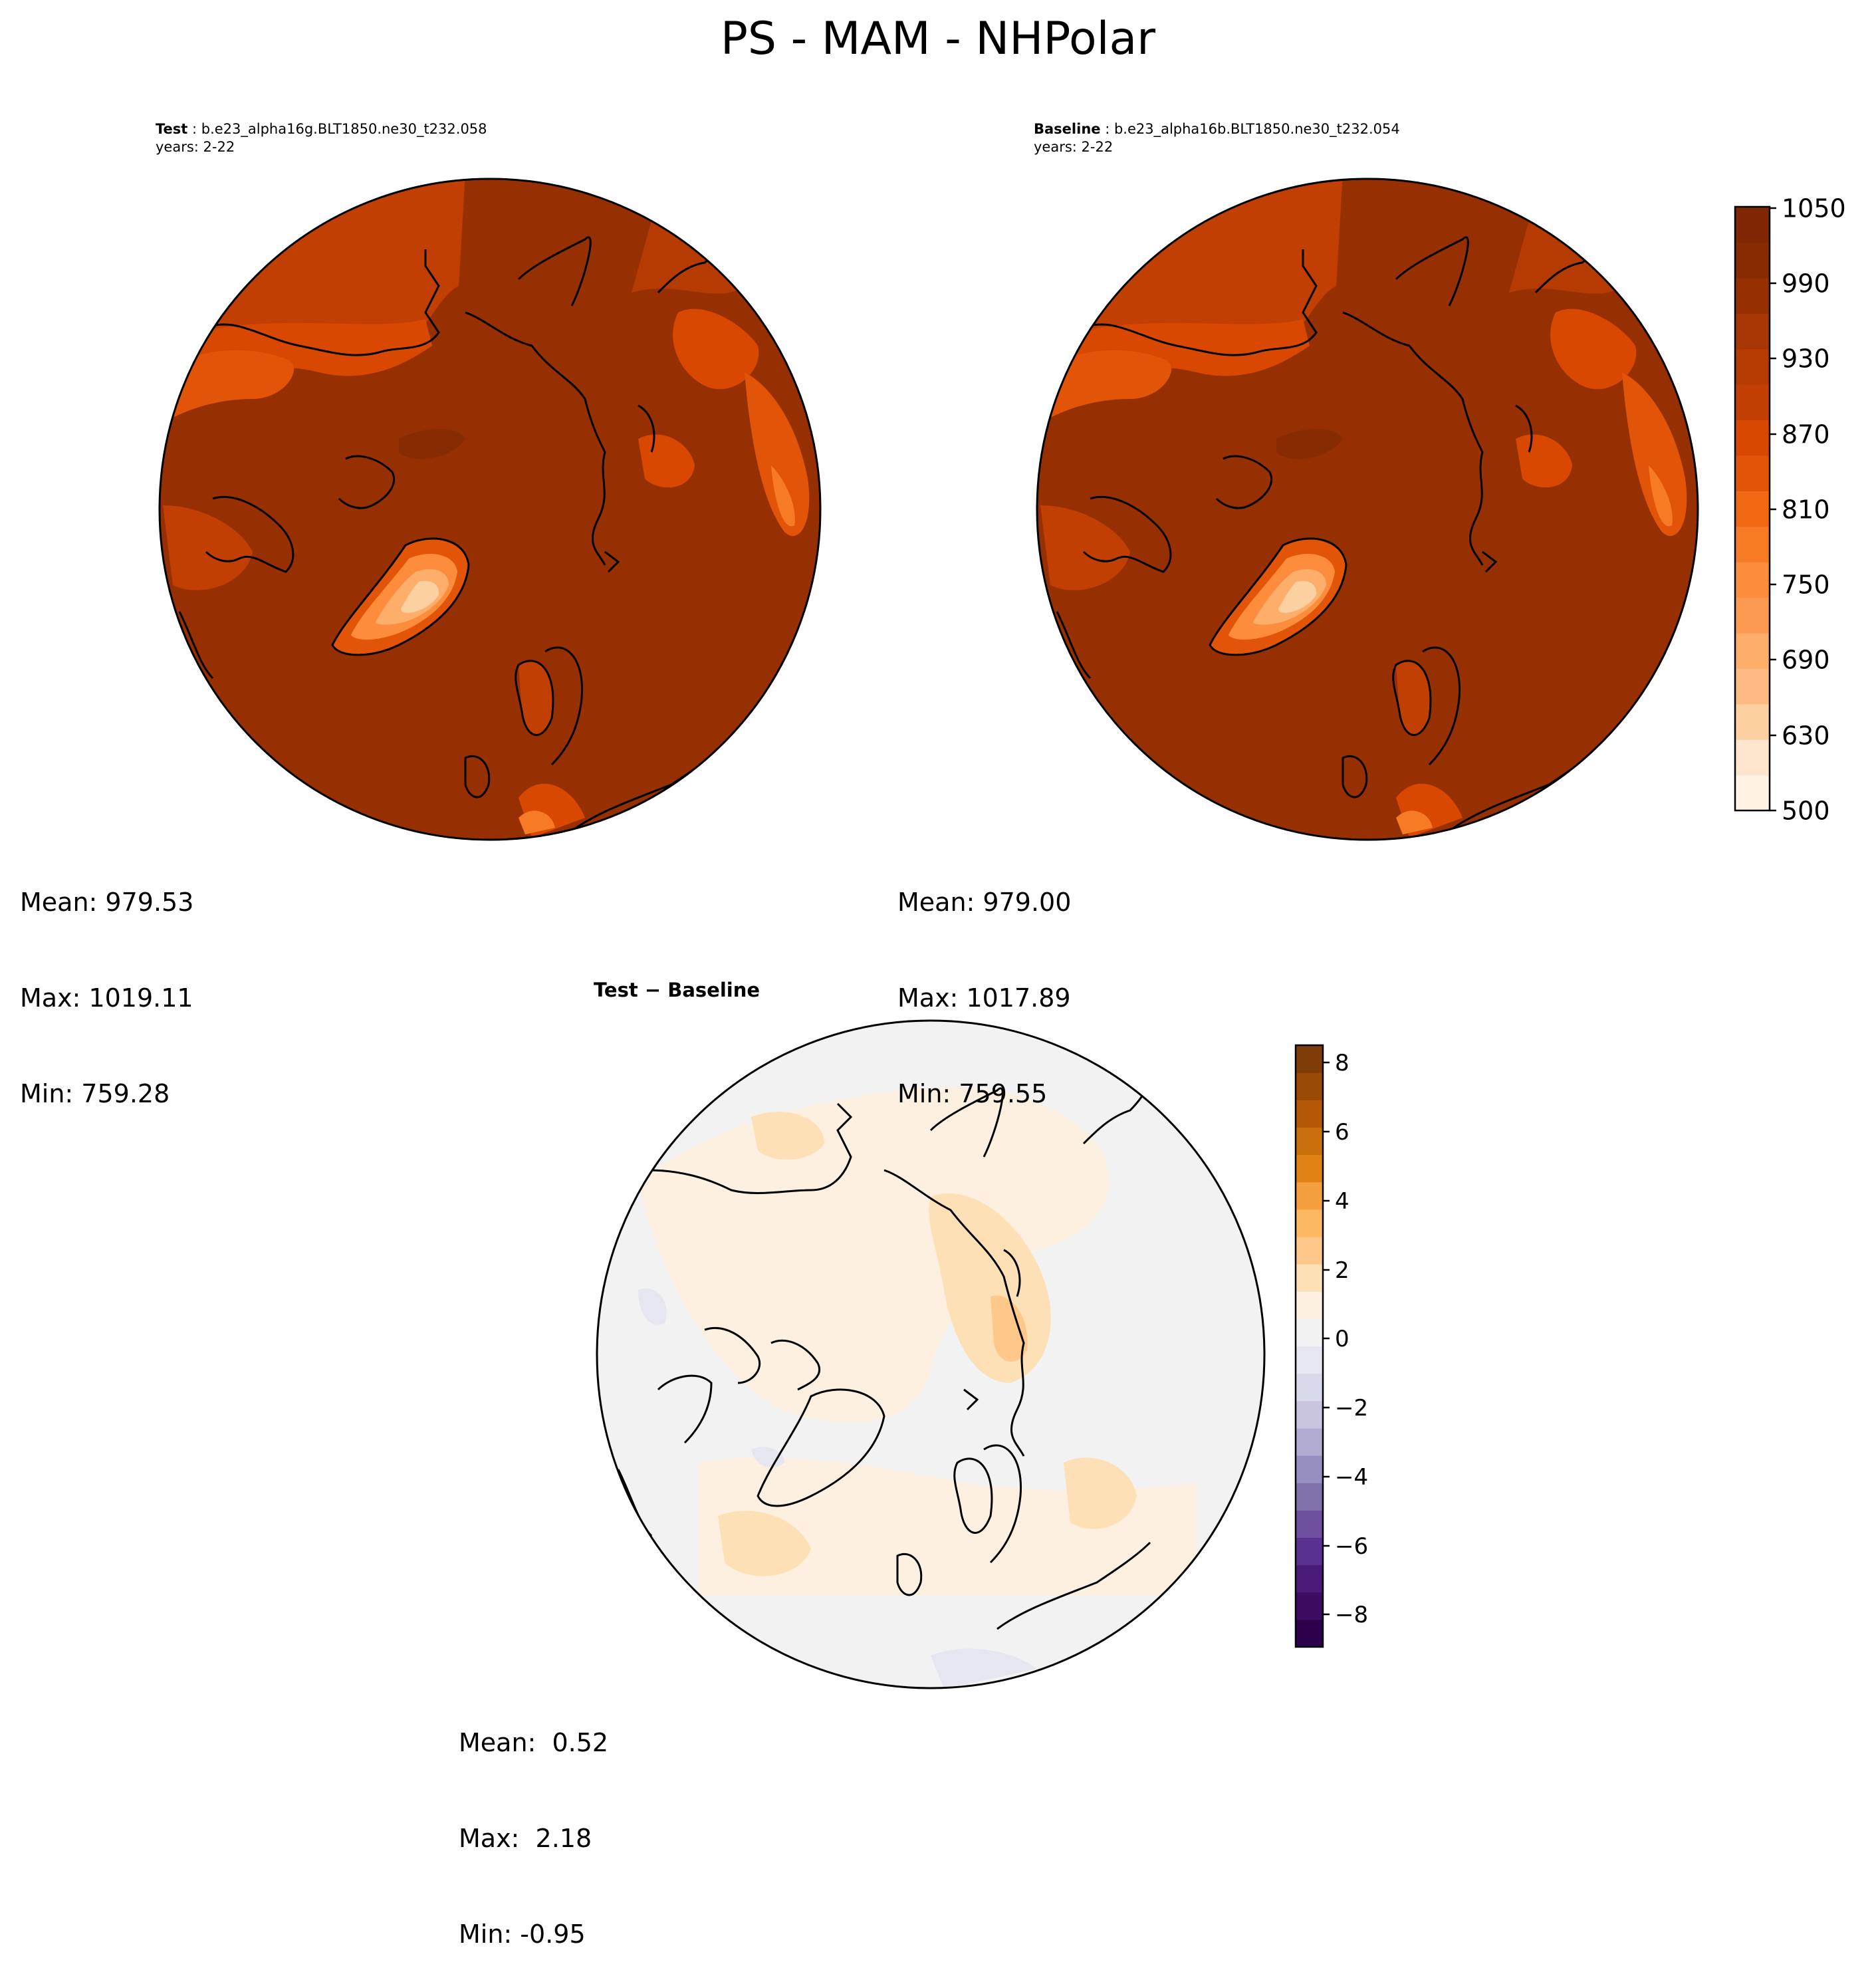 The image size is (1876, 1982). What do you see at coordinates (490, 509) in the screenshot?
I see `test-map` at bounding box center [490, 509].